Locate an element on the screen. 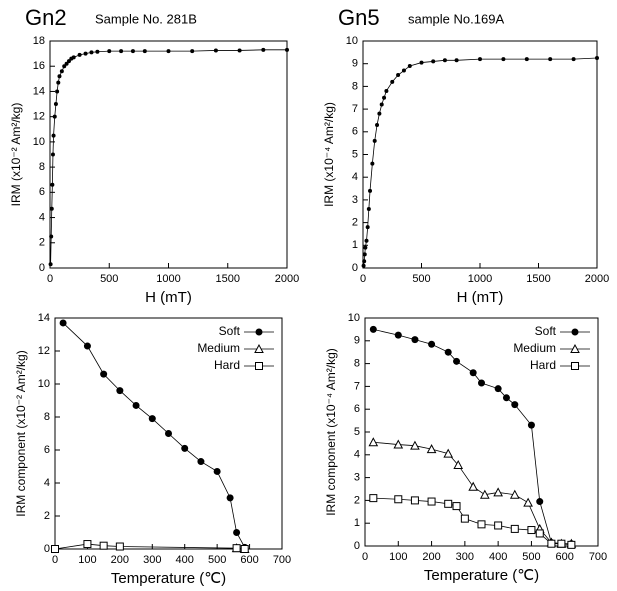 The height and width of the screenshot is (591, 617). y-tick-label: 14 is located at coordinates (39, 91).